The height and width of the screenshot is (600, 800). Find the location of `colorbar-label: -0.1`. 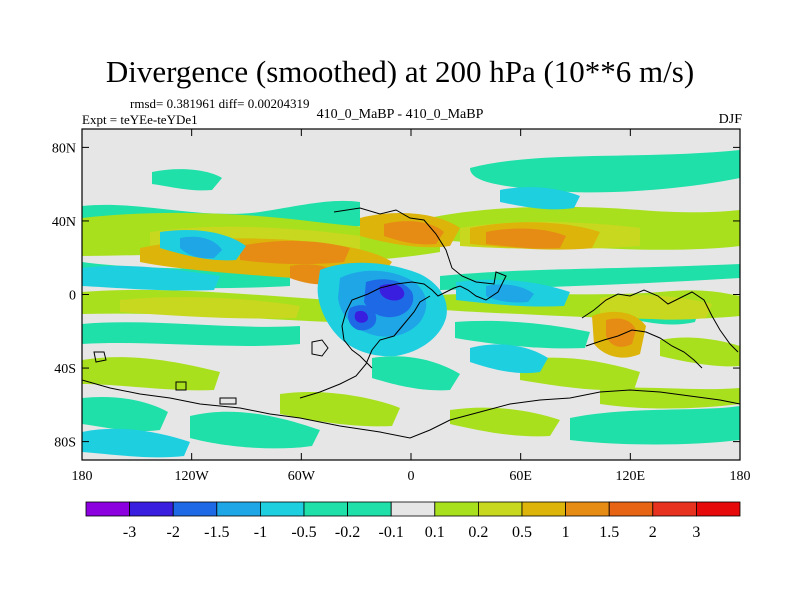

colorbar-label: -0.1 is located at coordinates (391, 532).